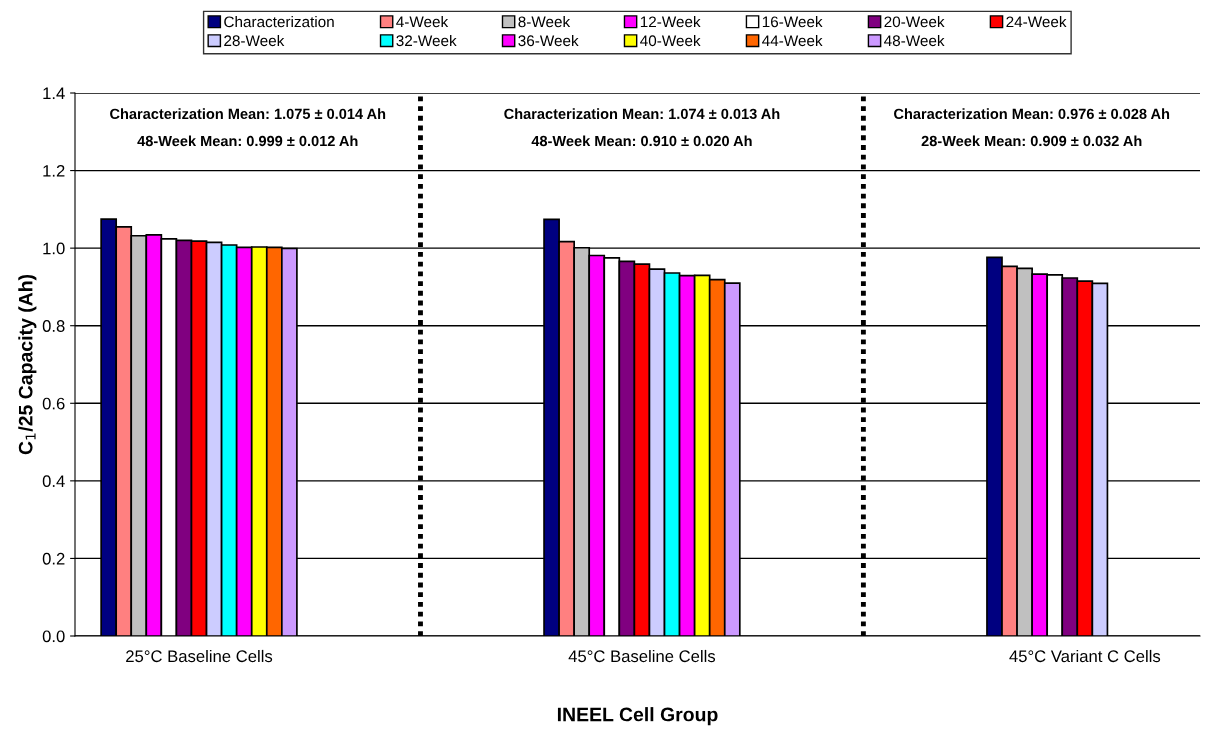  What do you see at coordinates (422, 22) in the screenshot?
I see `legend-label: 4-Week` at bounding box center [422, 22].